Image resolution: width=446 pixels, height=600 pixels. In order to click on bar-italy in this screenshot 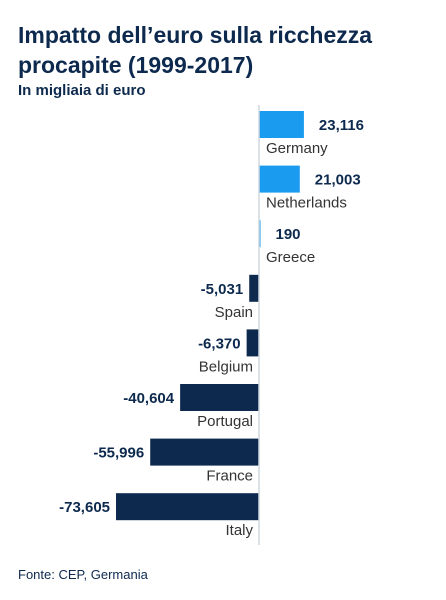, I will do `click(187, 507)`.